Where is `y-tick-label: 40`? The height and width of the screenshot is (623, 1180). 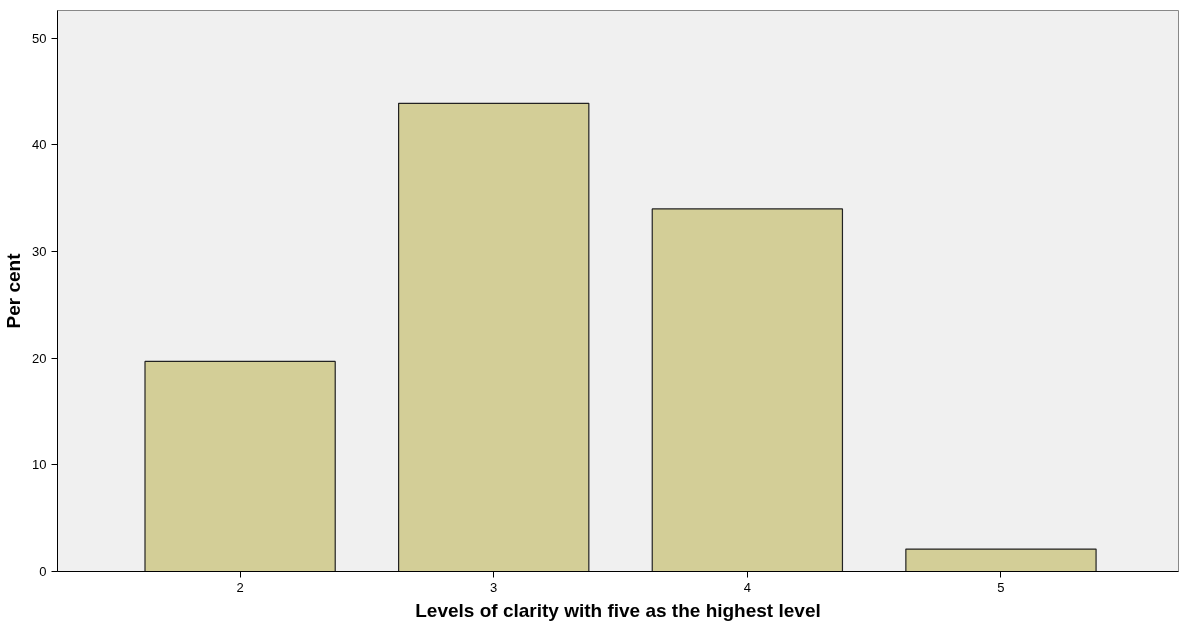 y-tick-label: 40 is located at coordinates (39, 145).